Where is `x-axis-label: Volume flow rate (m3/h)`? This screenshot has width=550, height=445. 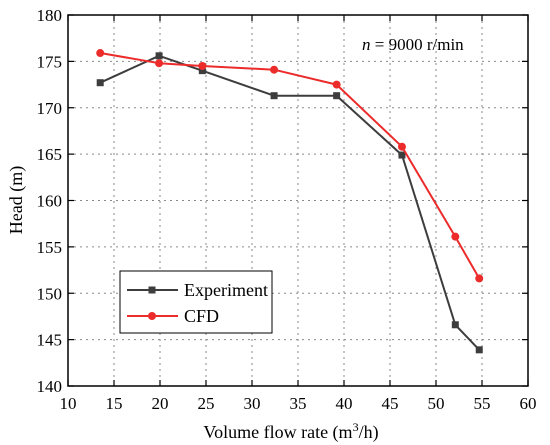
x-axis-label: Volume flow rate (m3/h) is located at coordinates (290, 431).